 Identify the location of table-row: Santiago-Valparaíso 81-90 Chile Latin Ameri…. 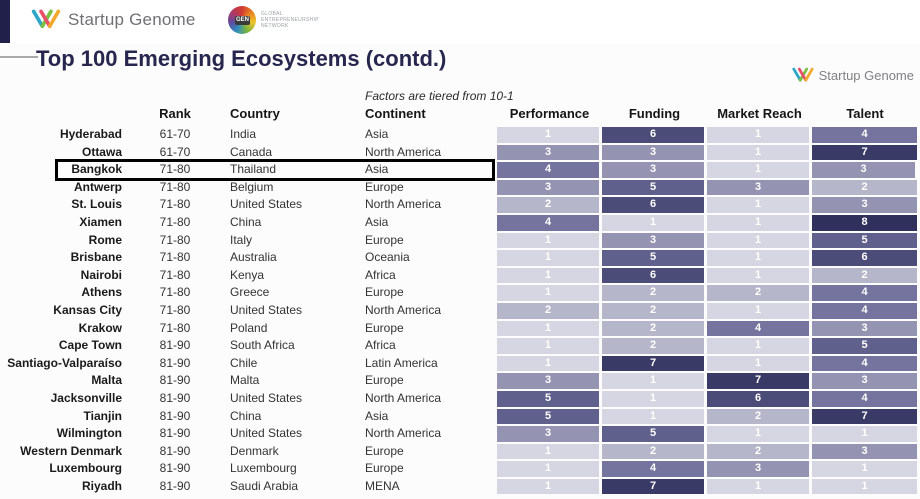
(459, 363).